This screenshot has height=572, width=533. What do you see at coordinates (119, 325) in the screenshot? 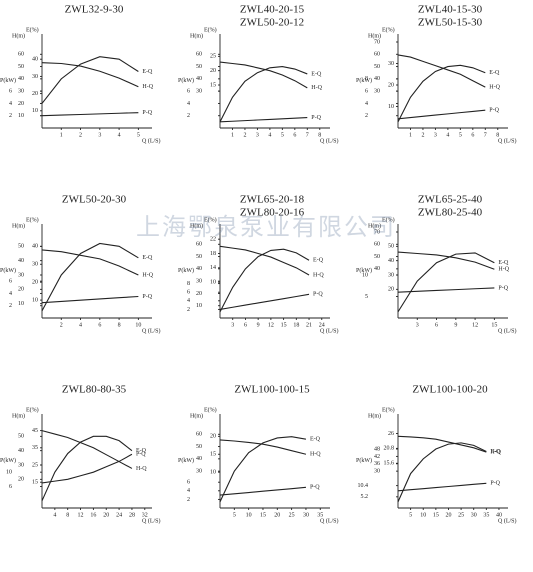
I see `x-tick-label: 8` at bounding box center [119, 325].